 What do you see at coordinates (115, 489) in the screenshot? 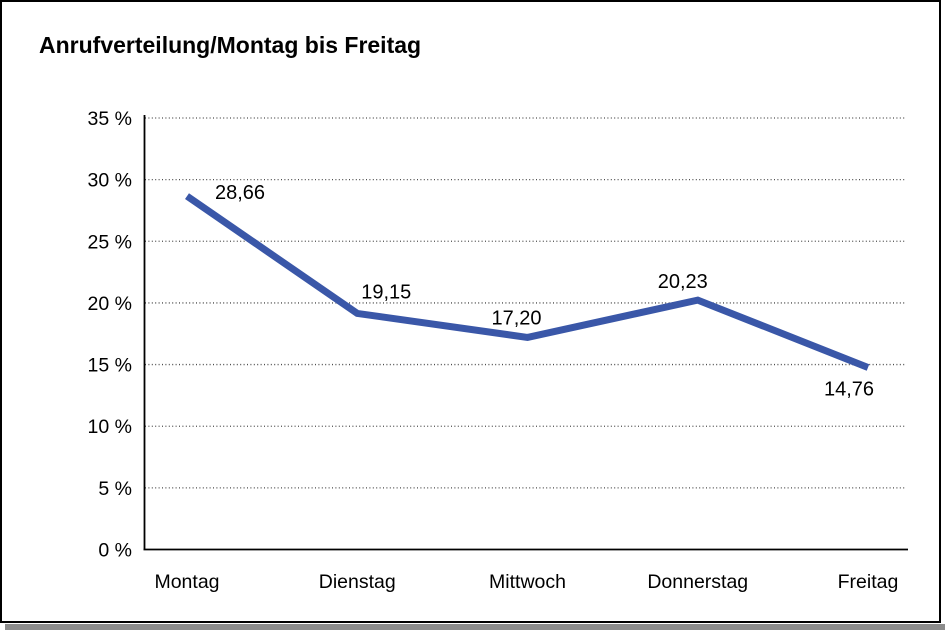
I see `y-tick-label: 5 %` at bounding box center [115, 489].